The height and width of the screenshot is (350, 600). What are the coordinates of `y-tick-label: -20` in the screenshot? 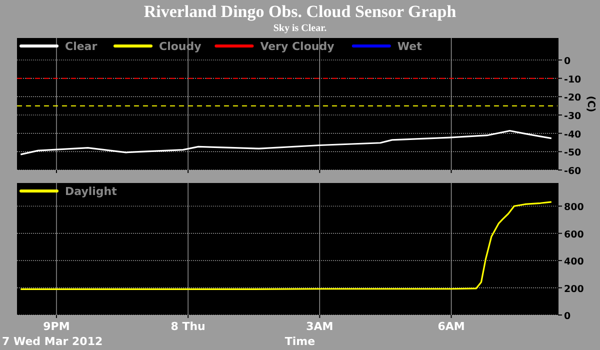 It's located at (573, 98).